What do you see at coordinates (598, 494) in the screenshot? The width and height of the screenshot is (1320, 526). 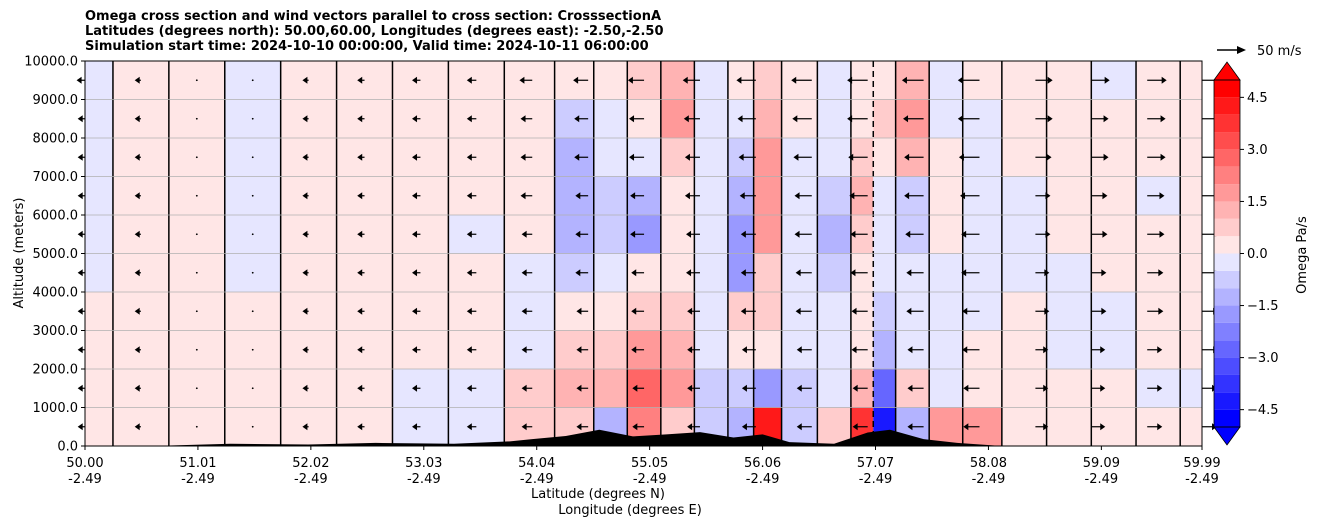 I see `x-axis-label-latitude: Latitude (degrees N)` at bounding box center [598, 494].